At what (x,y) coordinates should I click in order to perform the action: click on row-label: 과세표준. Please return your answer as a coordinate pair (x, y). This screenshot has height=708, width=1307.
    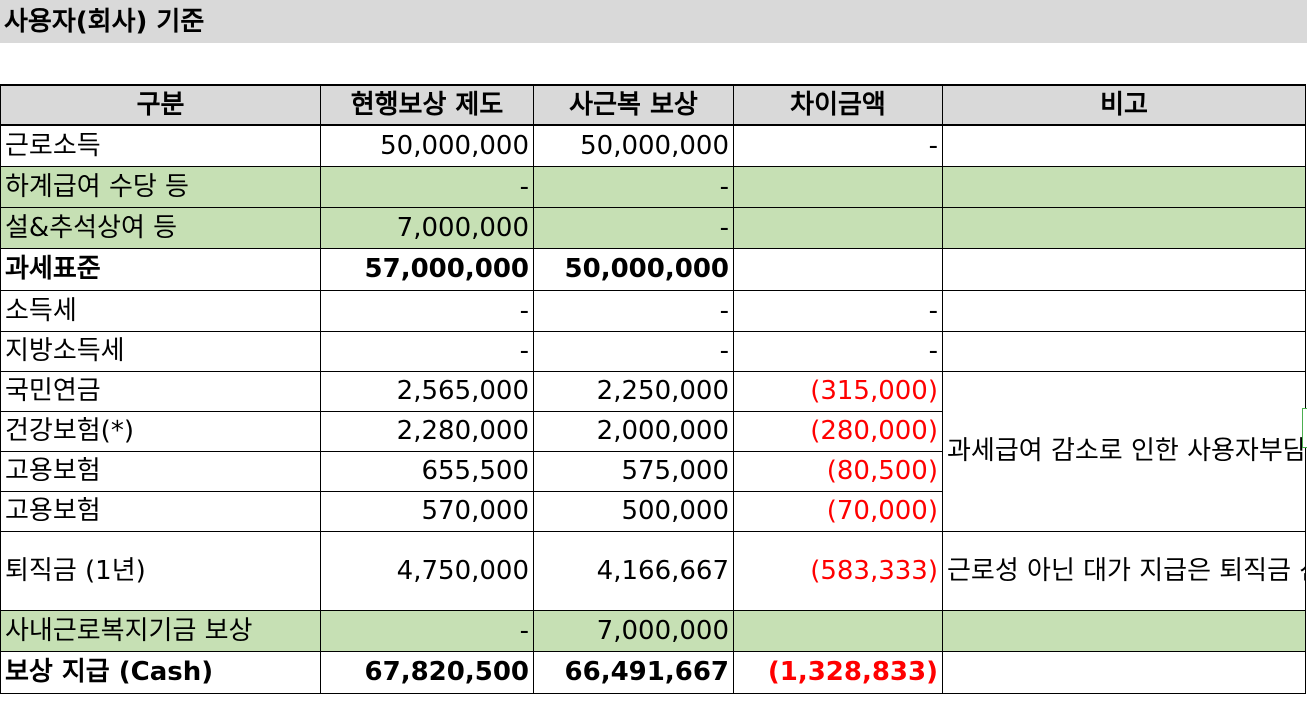
    Looking at the image, I should click on (160, 269).